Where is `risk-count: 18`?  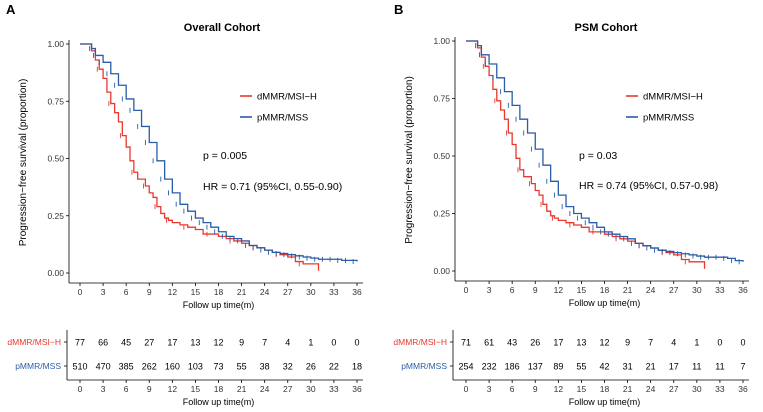
risk-count: 18 is located at coordinates (357, 367).